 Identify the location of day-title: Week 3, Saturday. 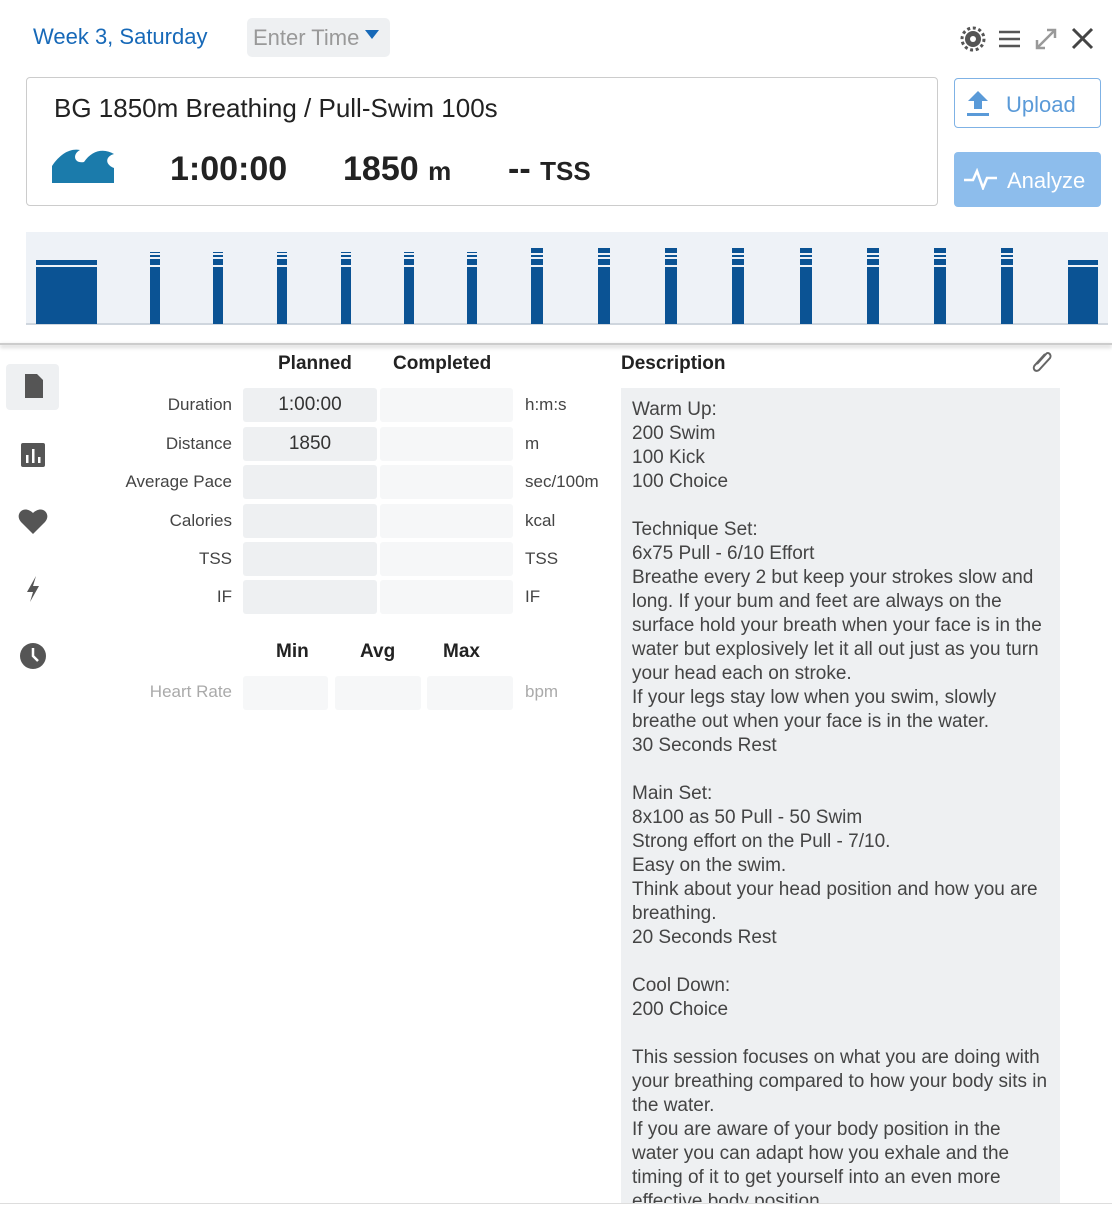
(120, 36).